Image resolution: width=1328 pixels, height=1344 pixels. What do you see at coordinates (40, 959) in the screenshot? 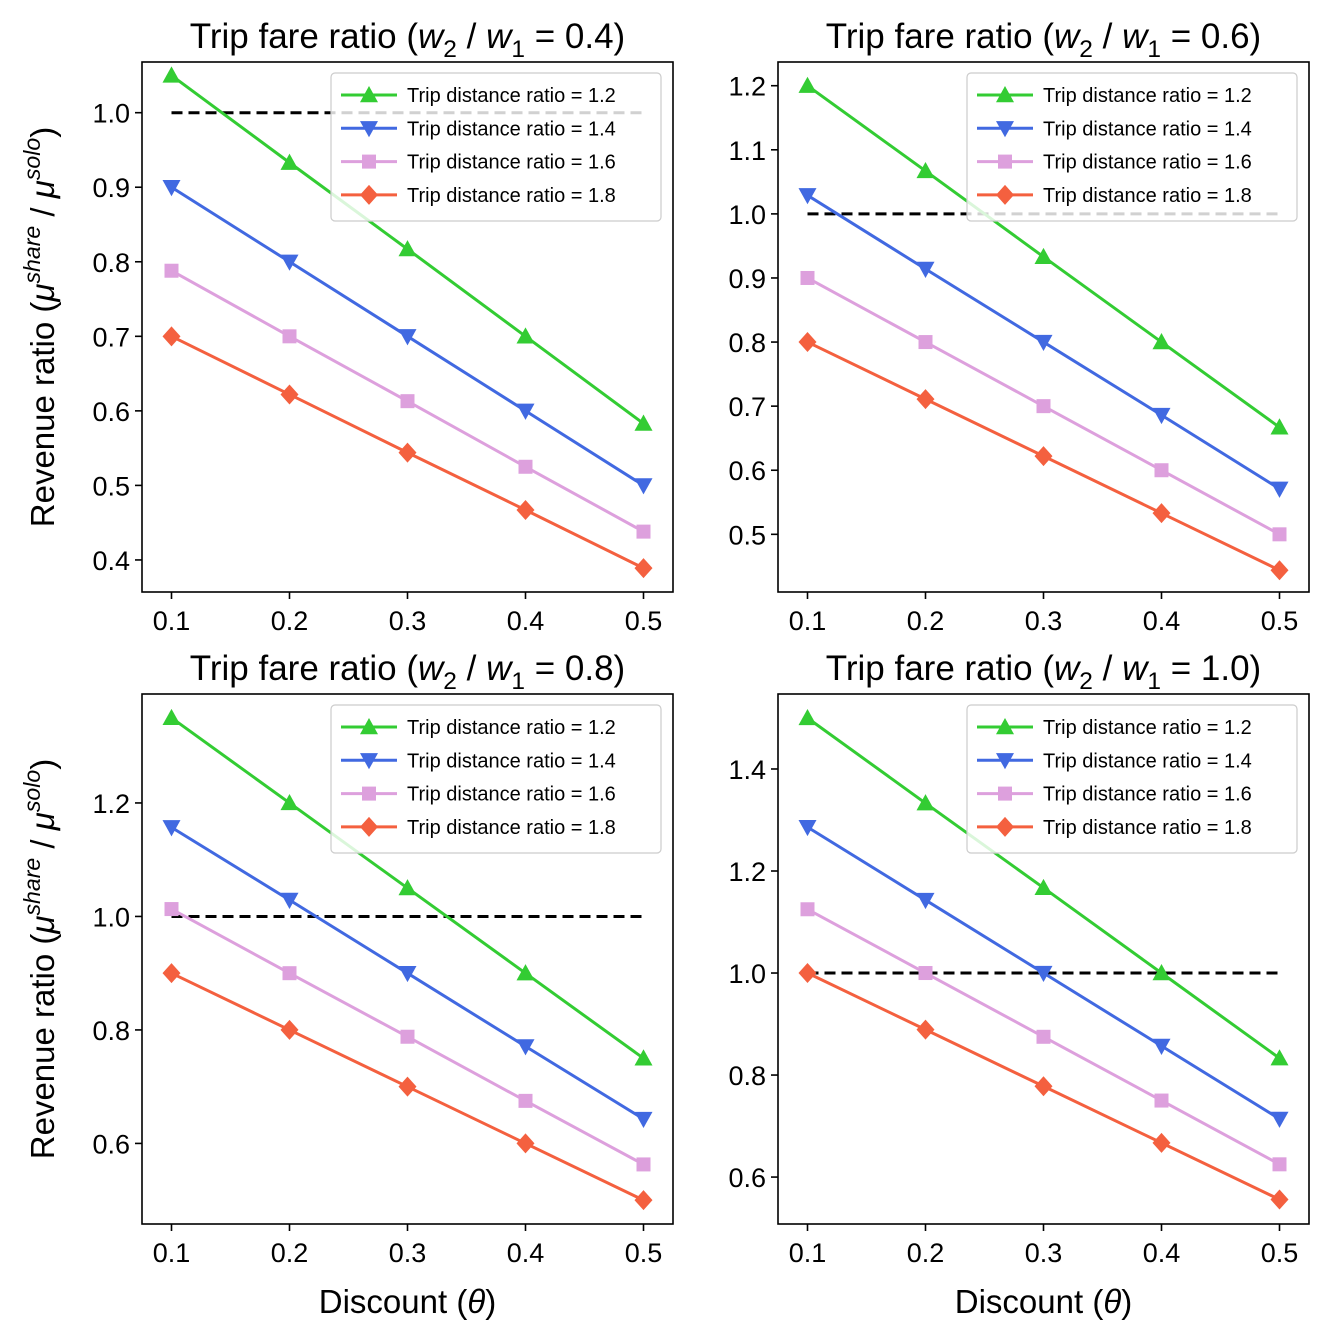
I see `y-axis-label: Revenue ratio (μshare / μsolo)` at bounding box center [40, 959].